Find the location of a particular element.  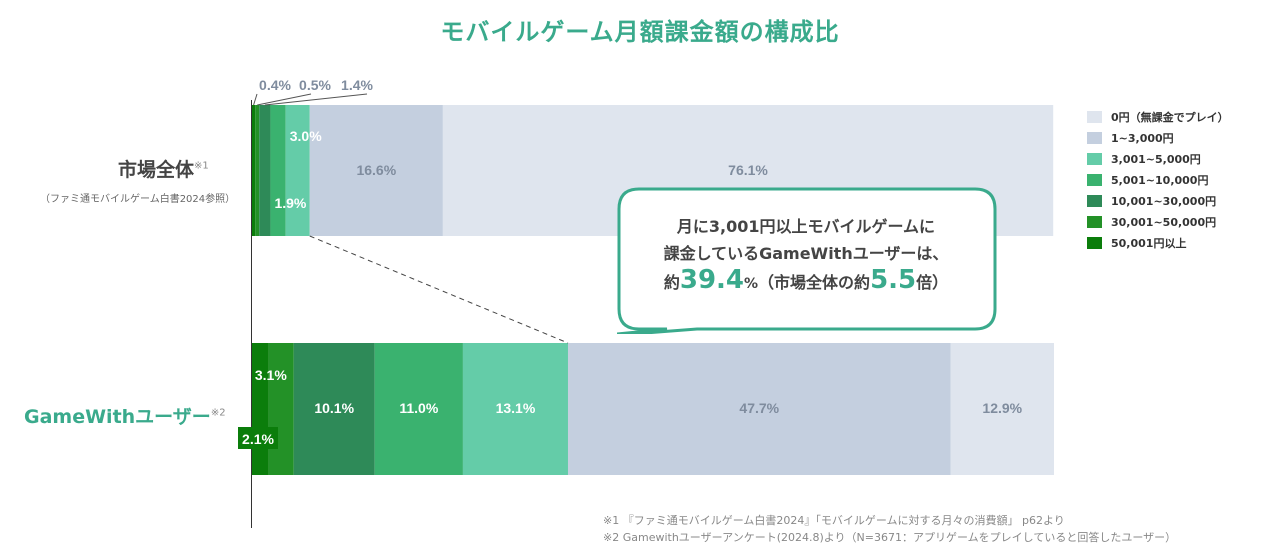

comparison-connector is located at coordinates (439, 289).